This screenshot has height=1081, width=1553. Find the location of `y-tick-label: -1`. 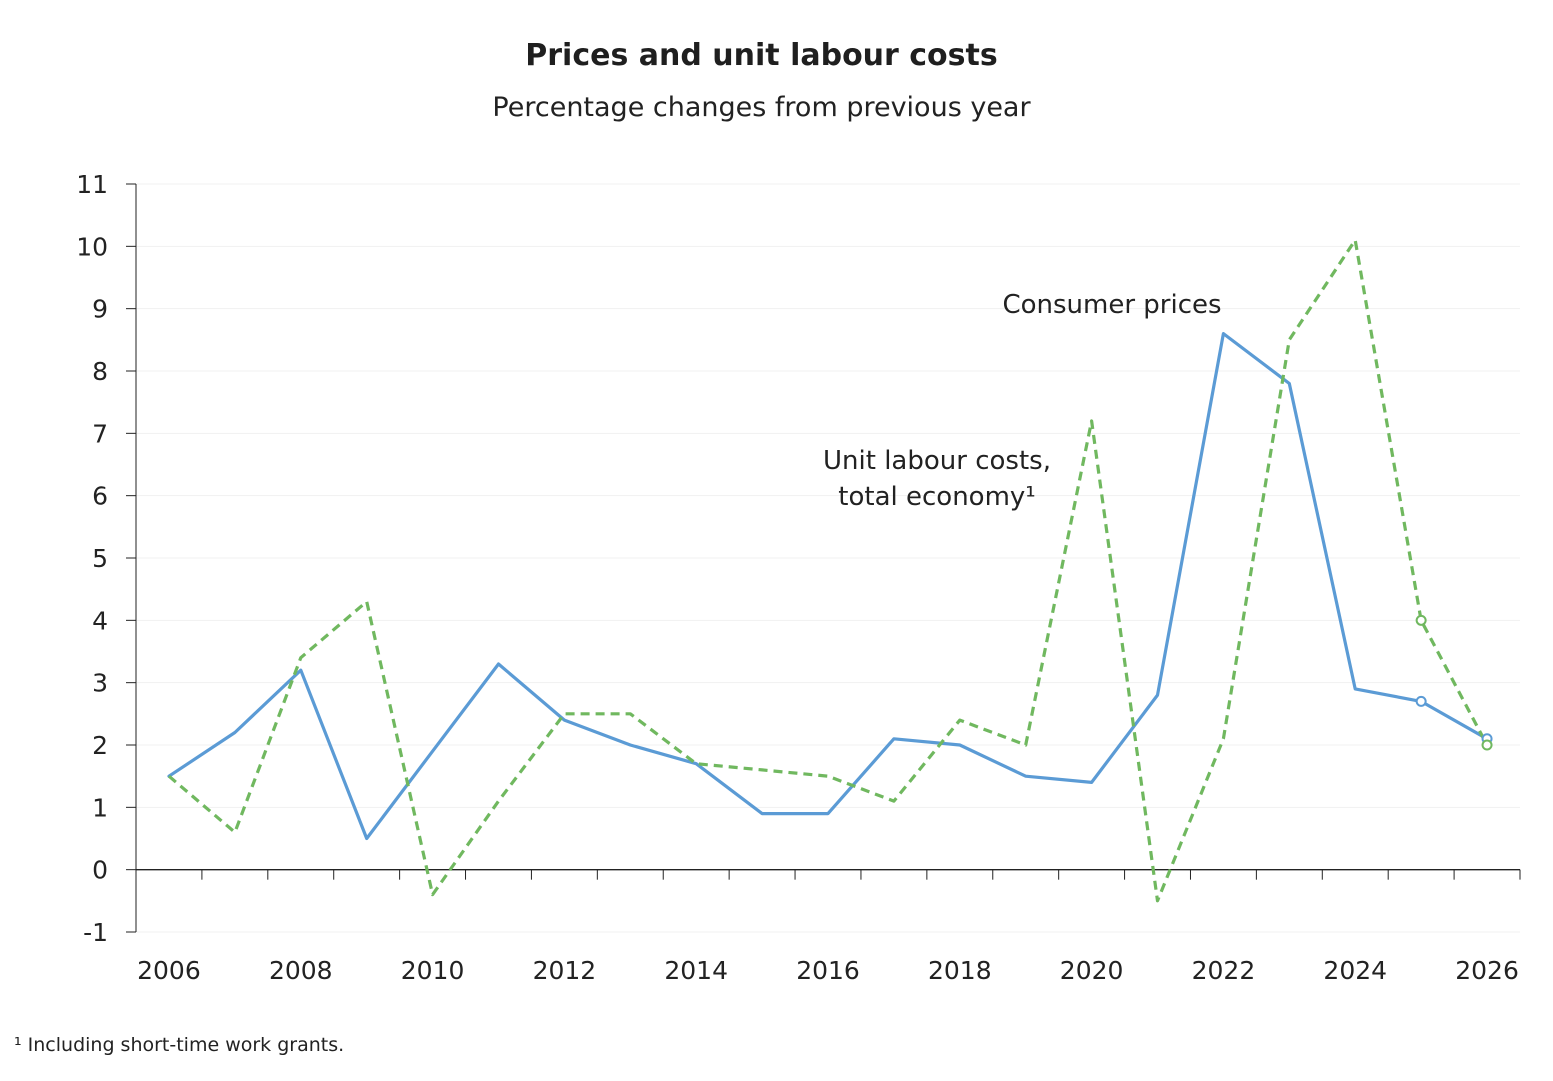

y-tick-label: -1 is located at coordinates (95, 932).